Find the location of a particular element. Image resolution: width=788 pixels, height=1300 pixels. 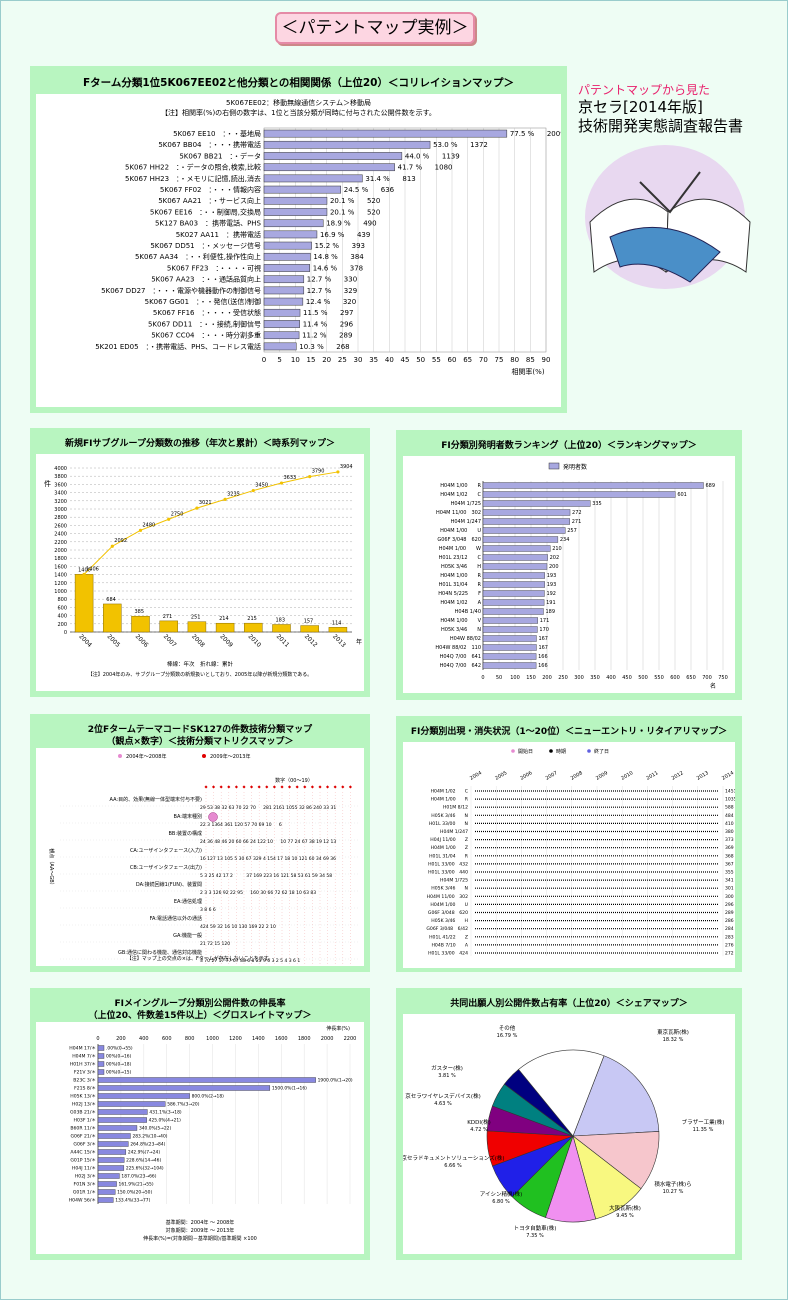

row-label: BB:装置の構成 is located at coordinates (185, 833).